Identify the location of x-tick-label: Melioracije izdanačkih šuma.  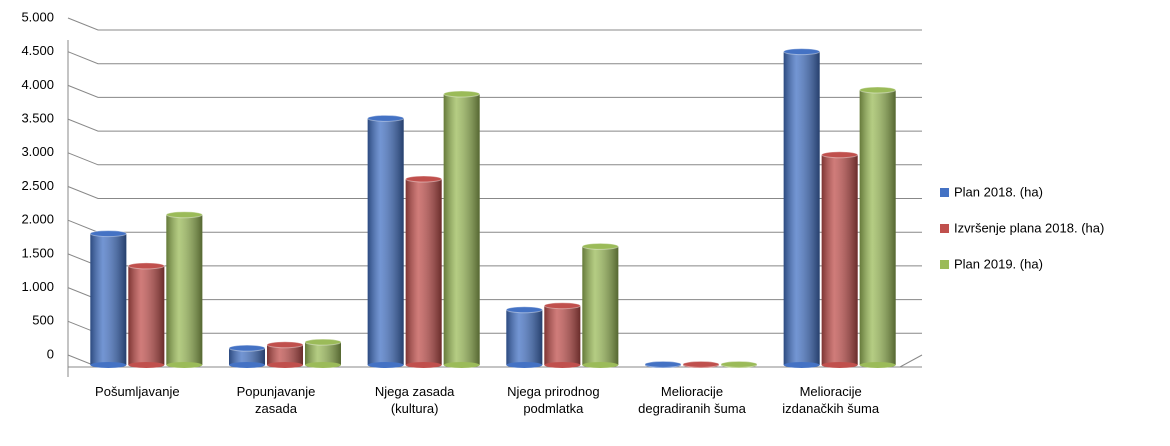
(831, 400).